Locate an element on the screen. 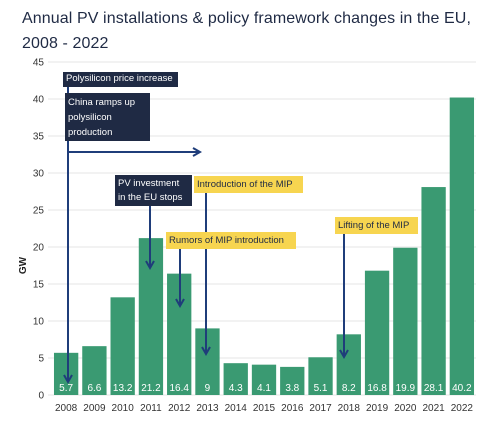 The height and width of the screenshot is (425, 489). x-tick-label: 2022 is located at coordinates (462, 408).